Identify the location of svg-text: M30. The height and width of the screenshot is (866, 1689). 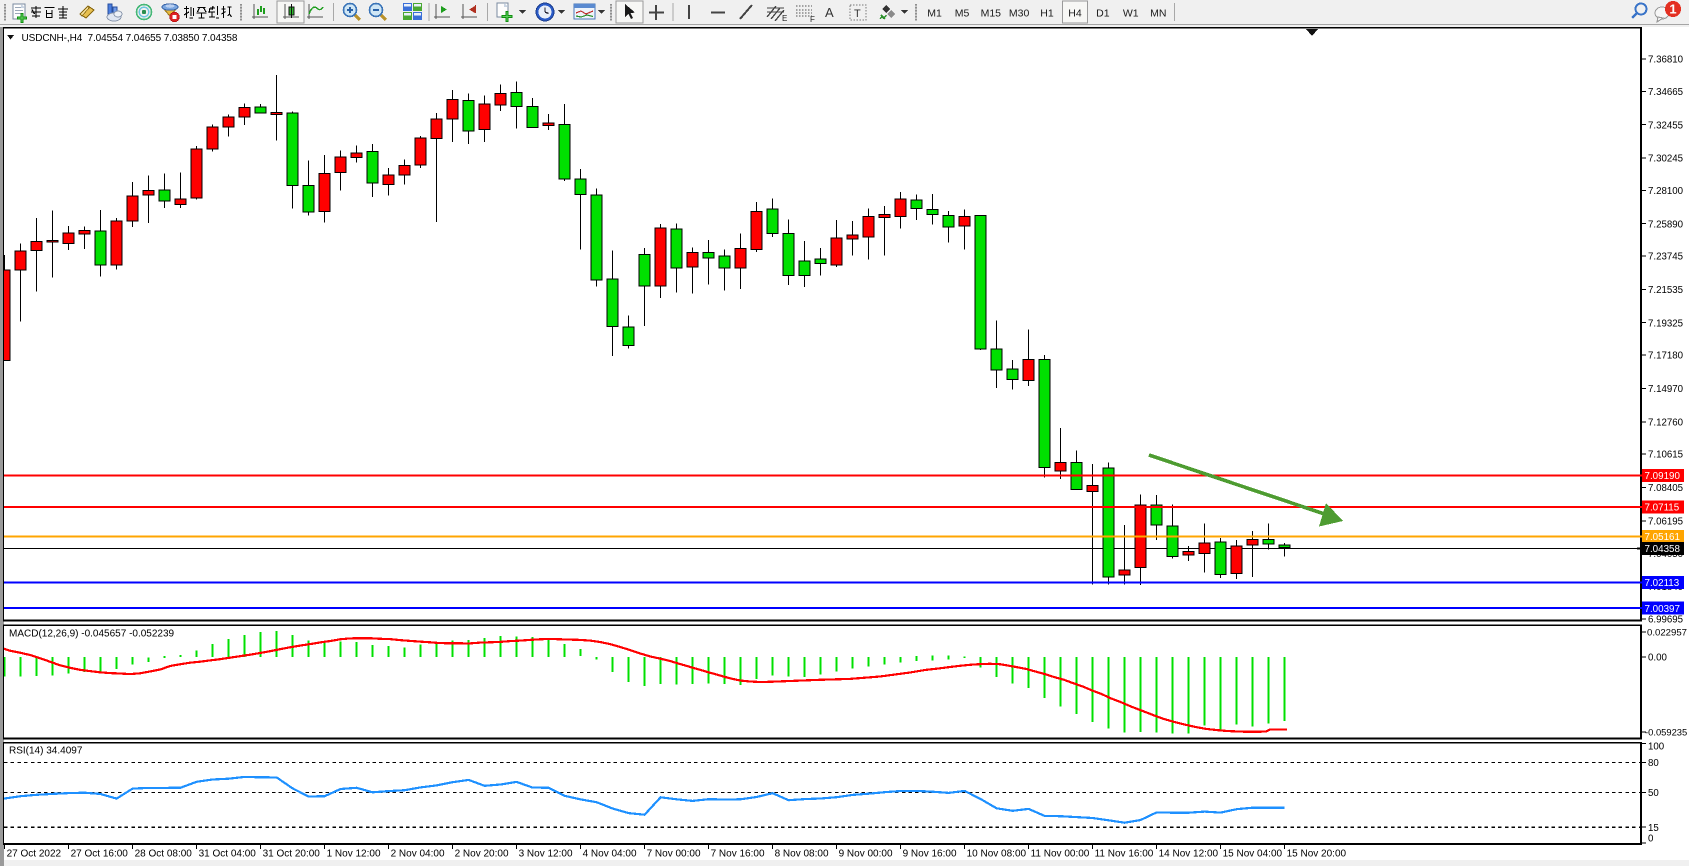
(1019, 14).